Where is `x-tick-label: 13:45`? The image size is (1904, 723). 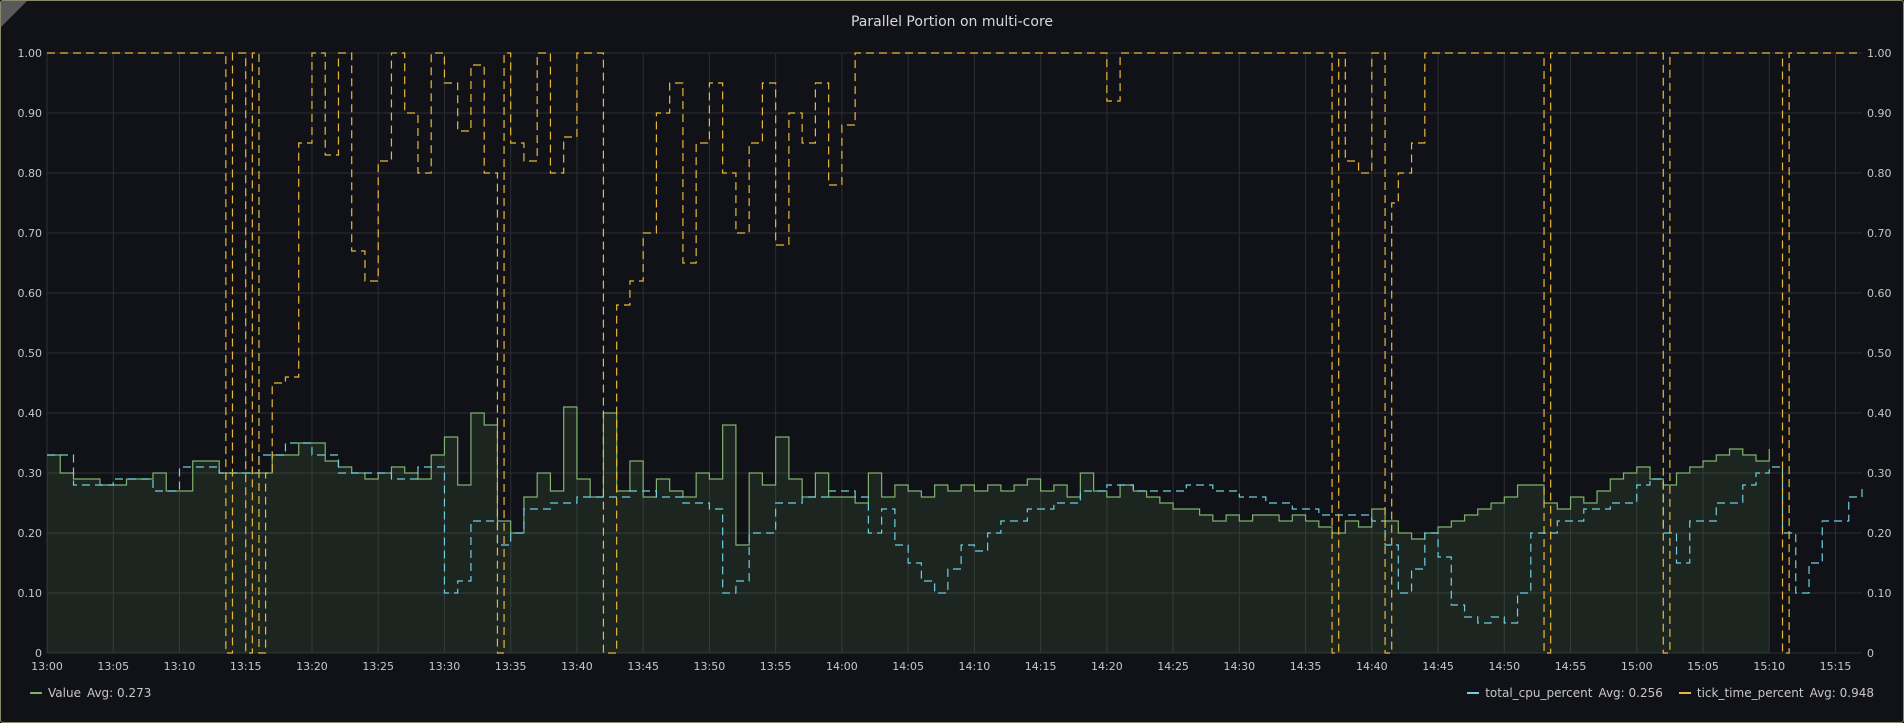
x-tick-label: 13:45 is located at coordinates (643, 666).